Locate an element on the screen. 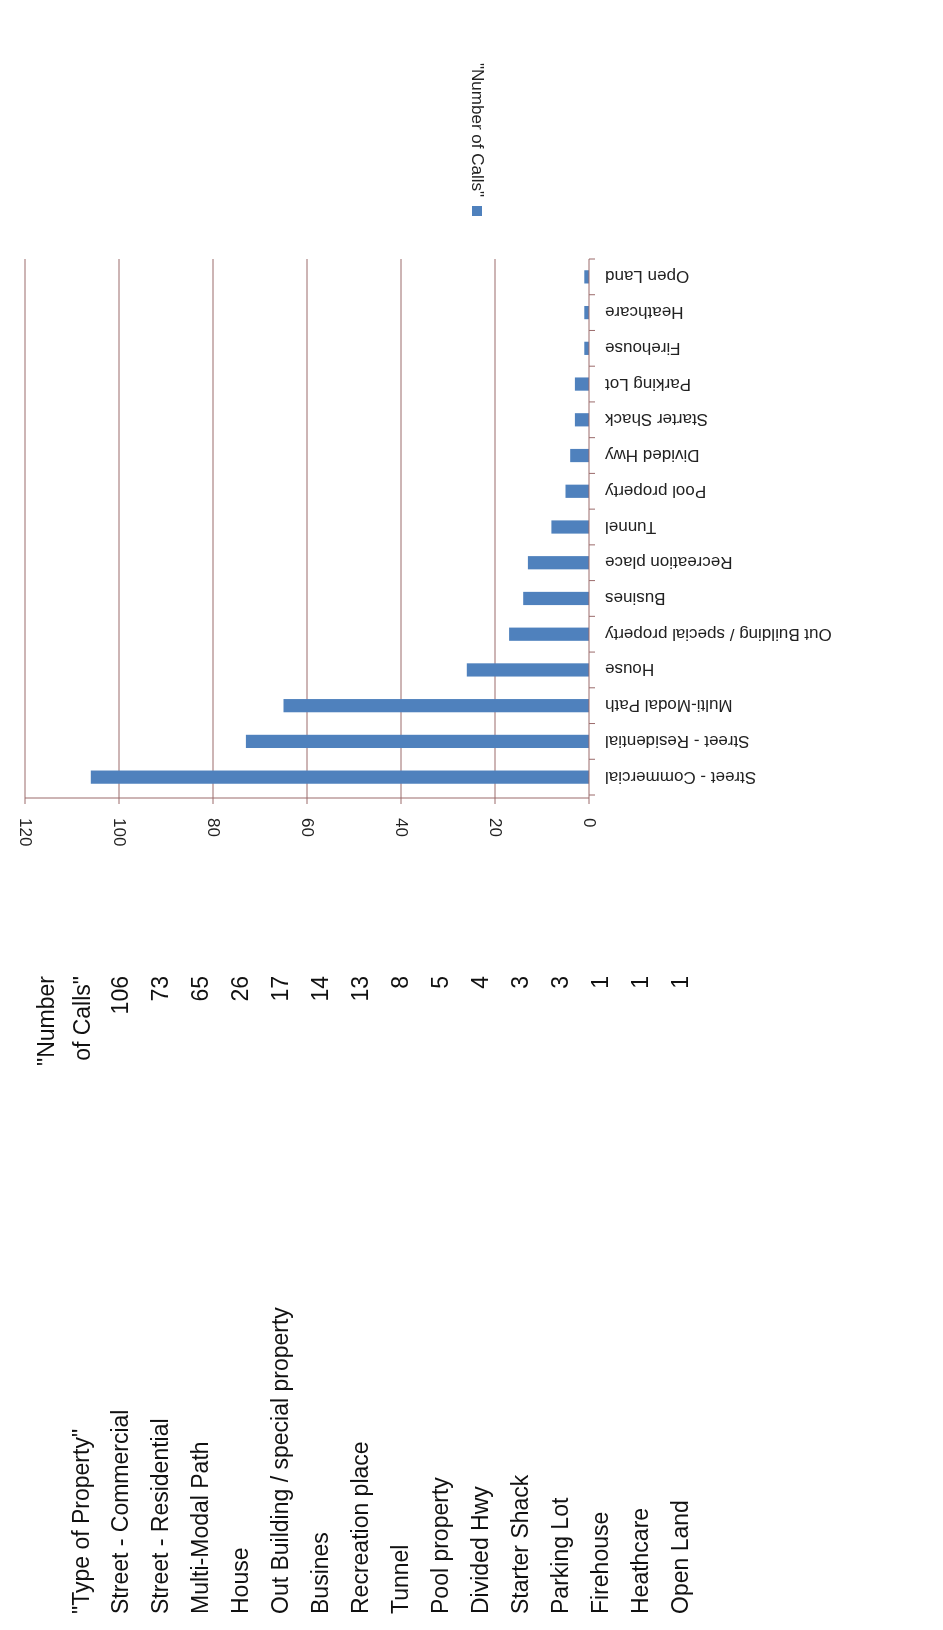  x-tick-label: 120 is located at coordinates (25, 832).